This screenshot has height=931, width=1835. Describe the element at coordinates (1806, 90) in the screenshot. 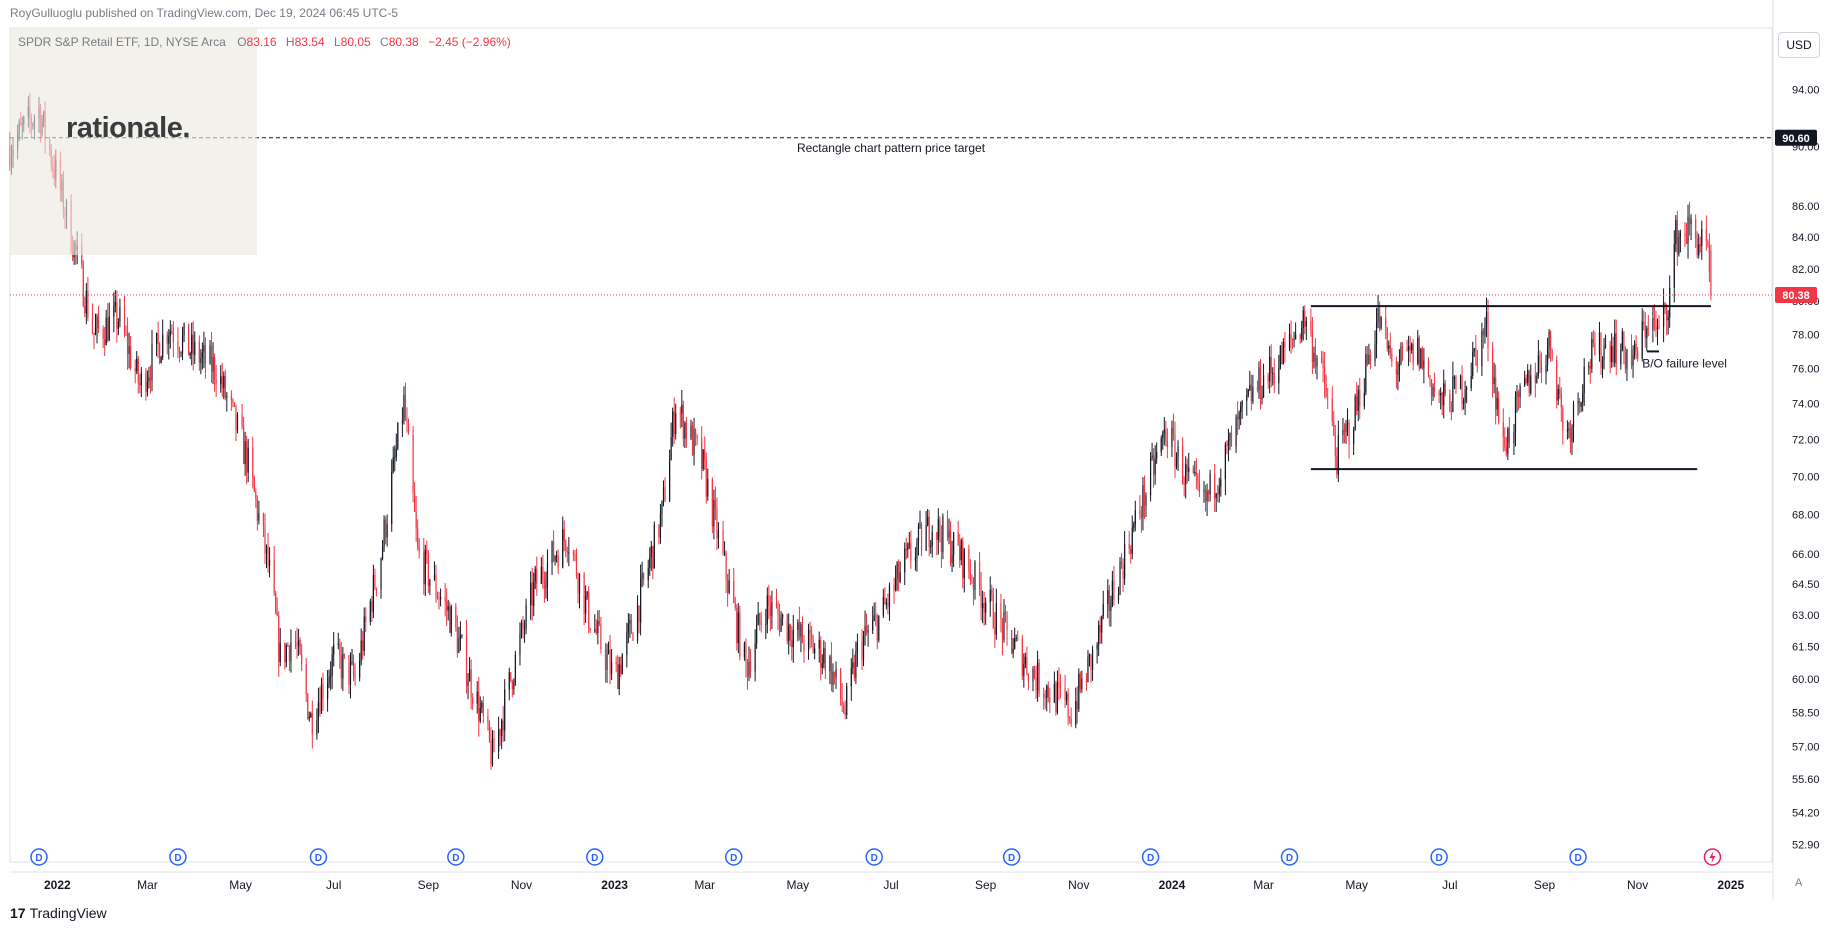

I see `y-tick-label: 94.00` at that location.